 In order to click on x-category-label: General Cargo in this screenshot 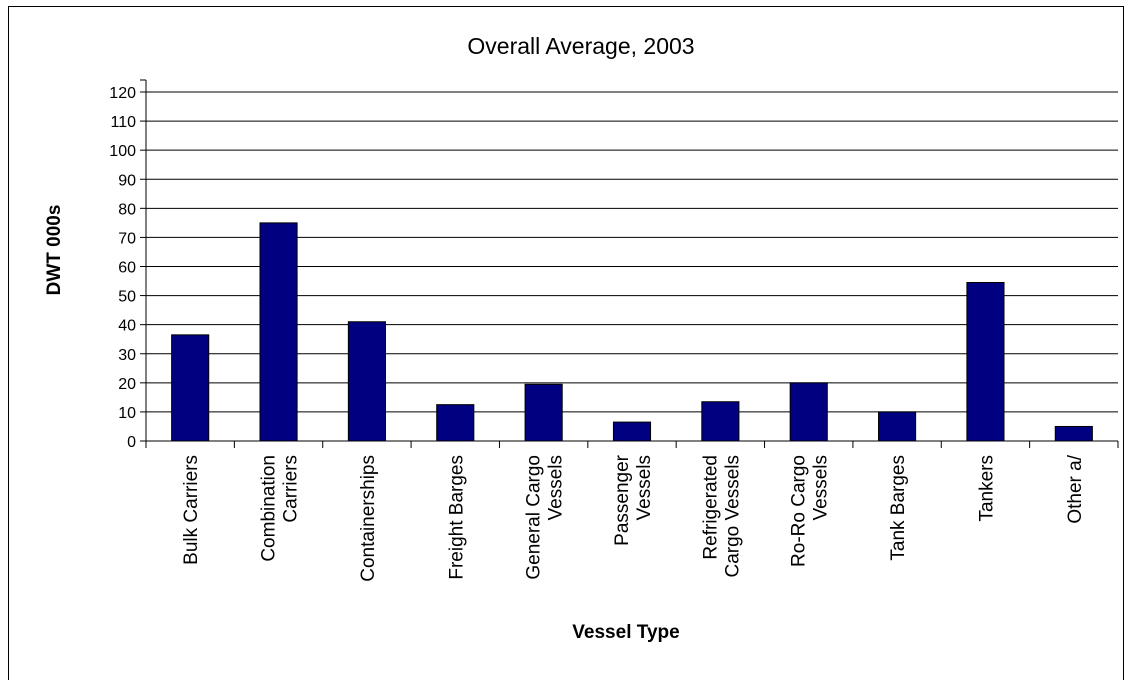, I will do `click(534, 517)`.